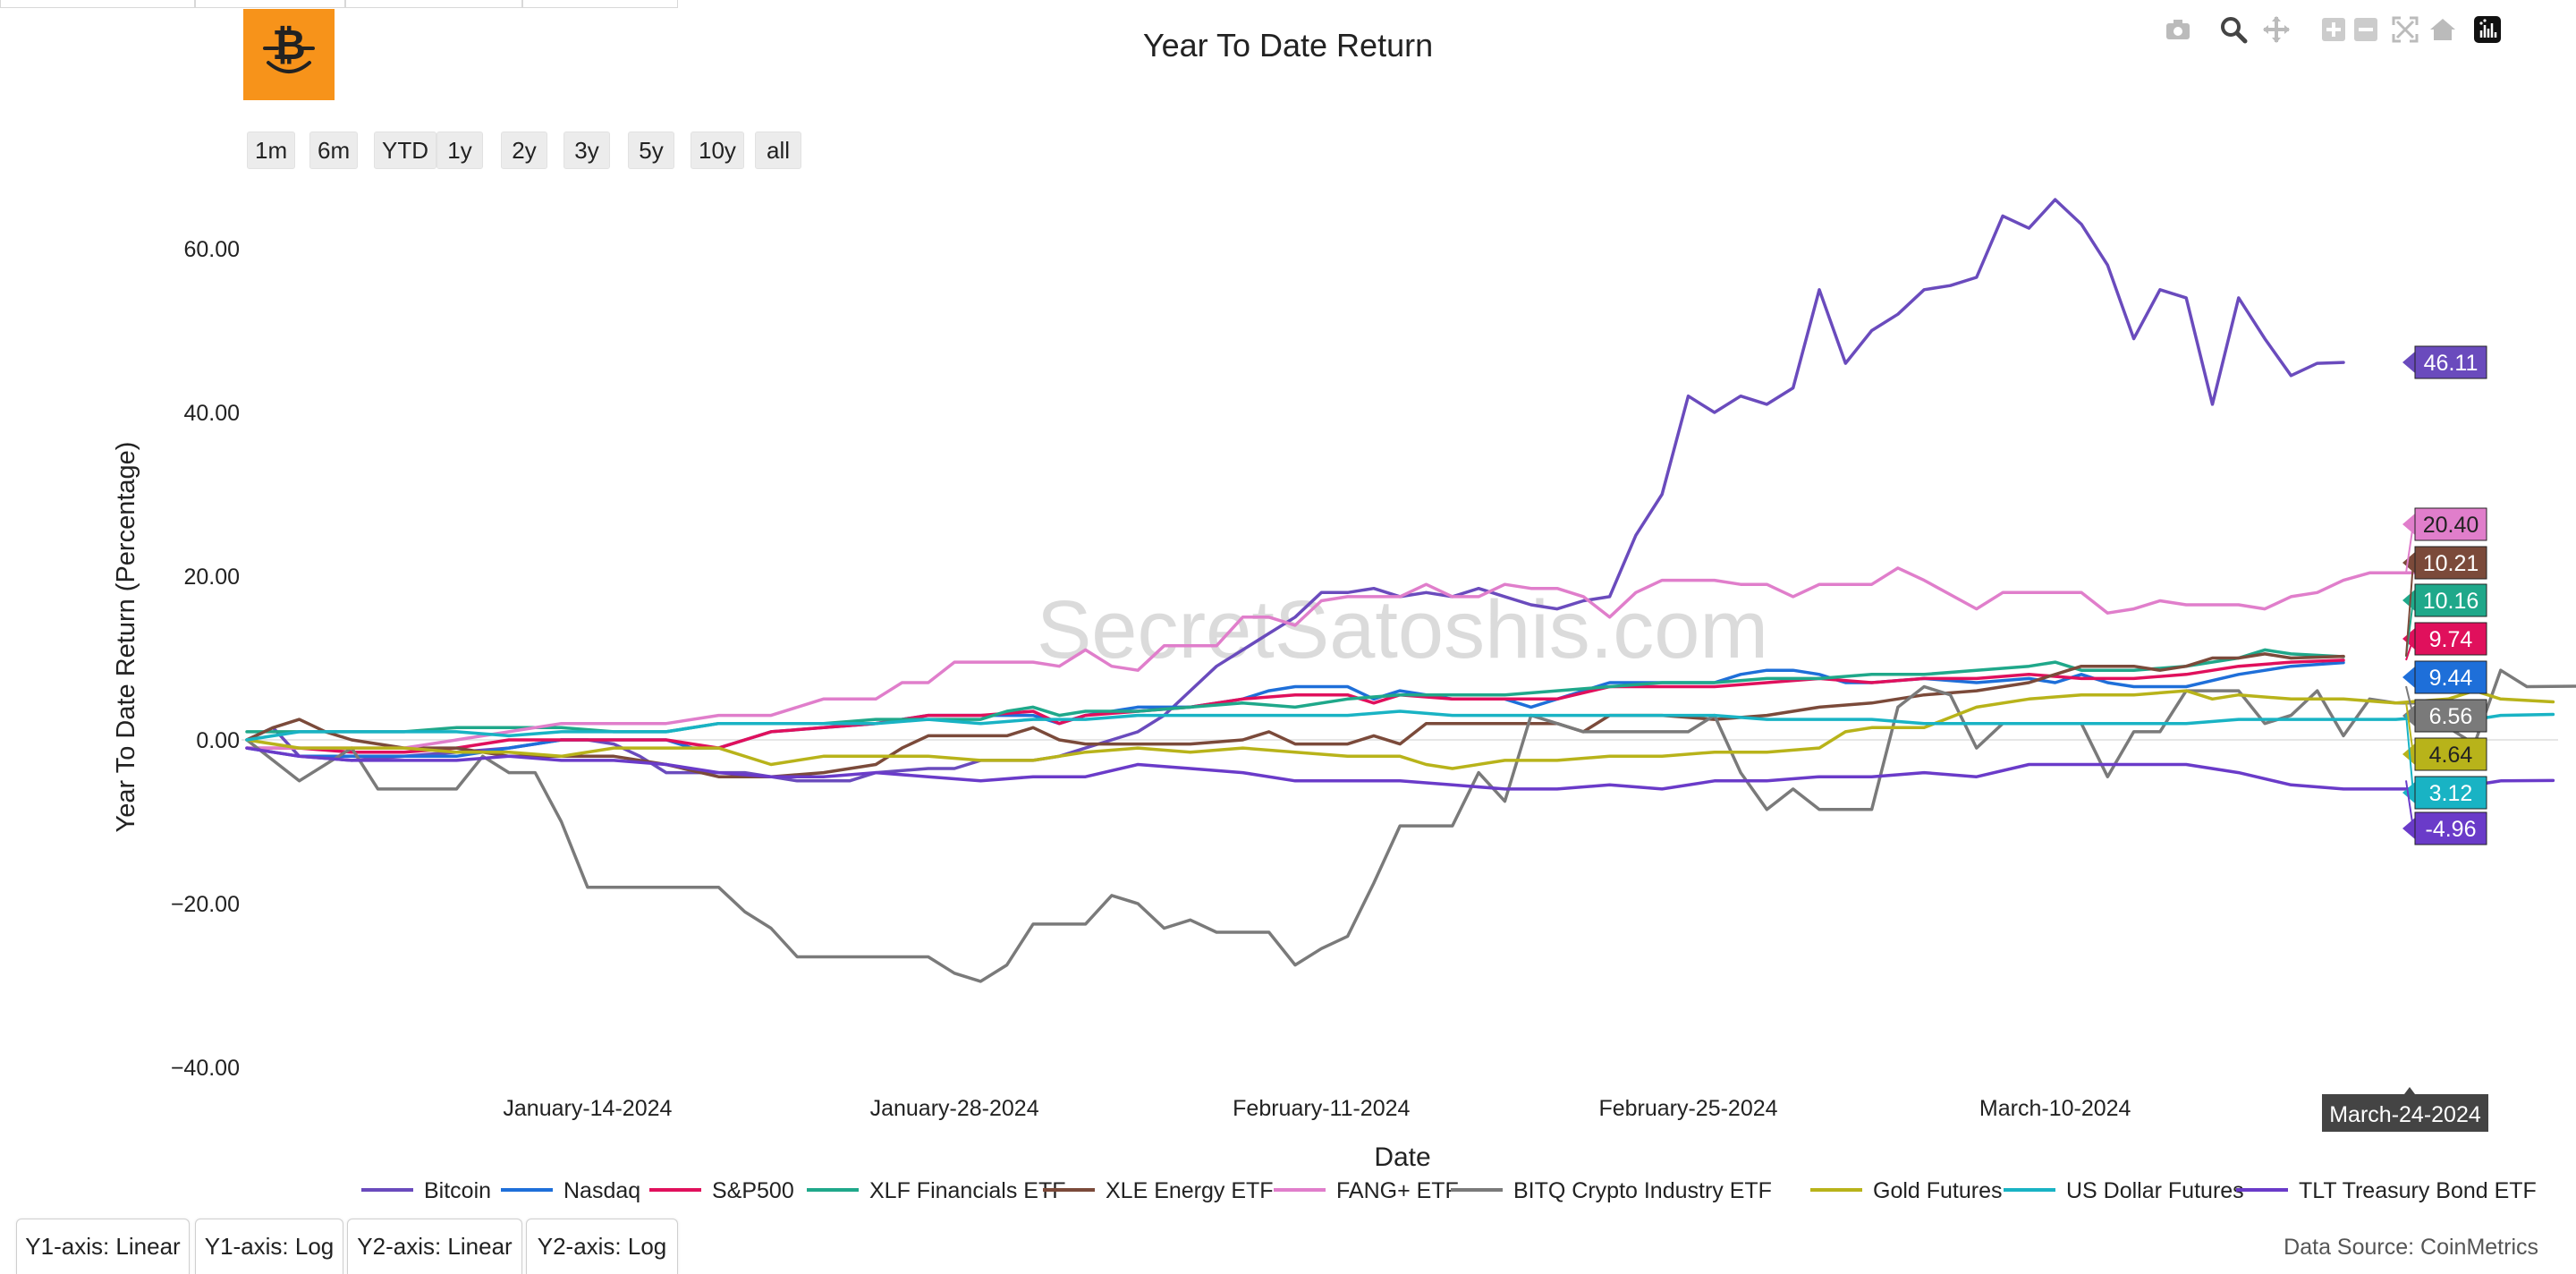 This screenshot has width=2576, height=1274. What do you see at coordinates (2178, 29) in the screenshot?
I see `camera-icon` at bounding box center [2178, 29].